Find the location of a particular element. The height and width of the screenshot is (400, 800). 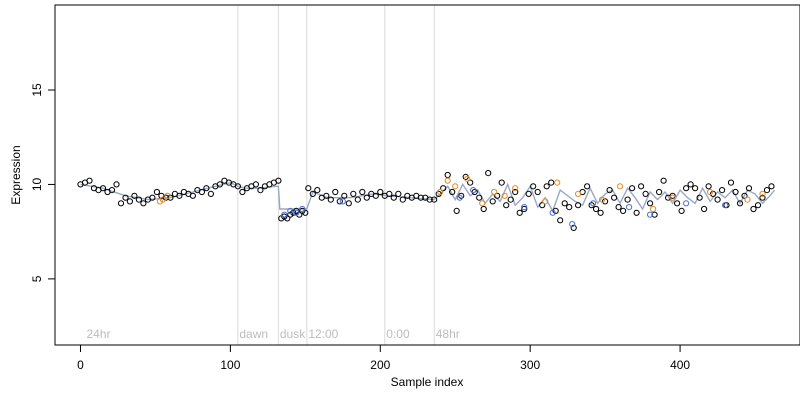

x-axis: 0 100 200 300 400 is located at coordinates (383, 358).